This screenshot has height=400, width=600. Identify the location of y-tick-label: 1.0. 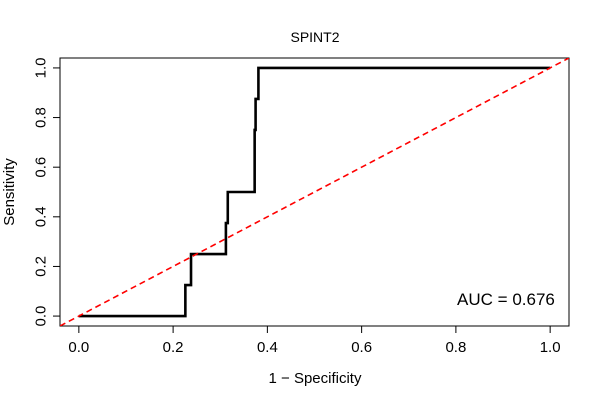
(41, 67).